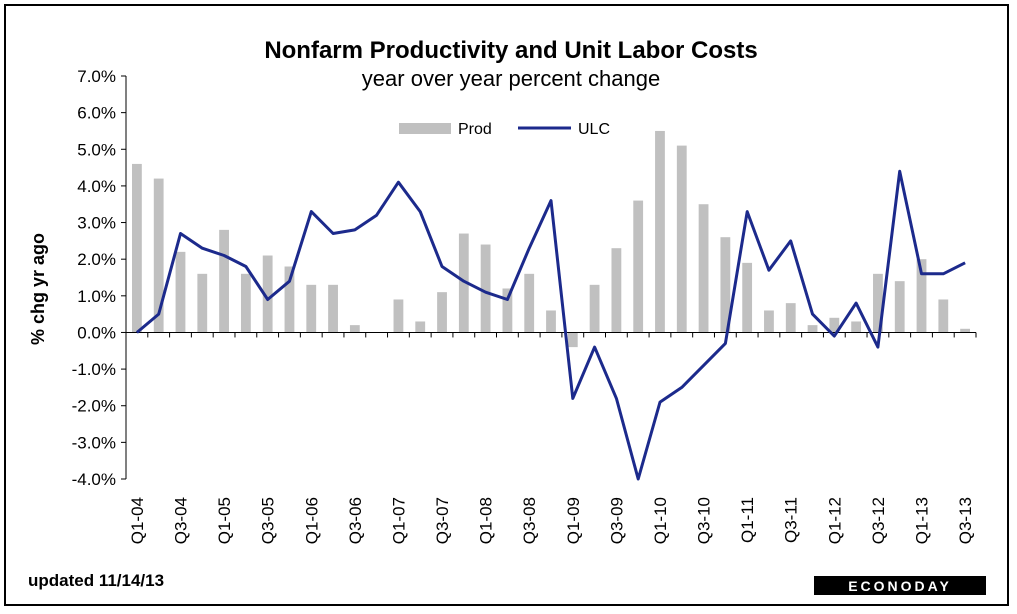 This screenshot has width=1017, height=614. Describe the element at coordinates (224, 520) in the screenshot. I see `x-tick-label: Q1-05` at that location.